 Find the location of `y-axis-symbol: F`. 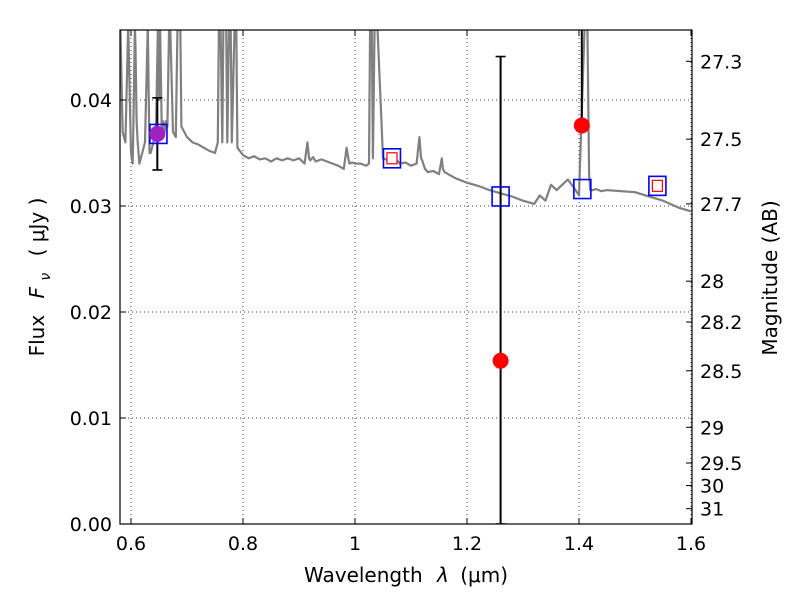

y-axis-symbol: F is located at coordinates (37, 292).